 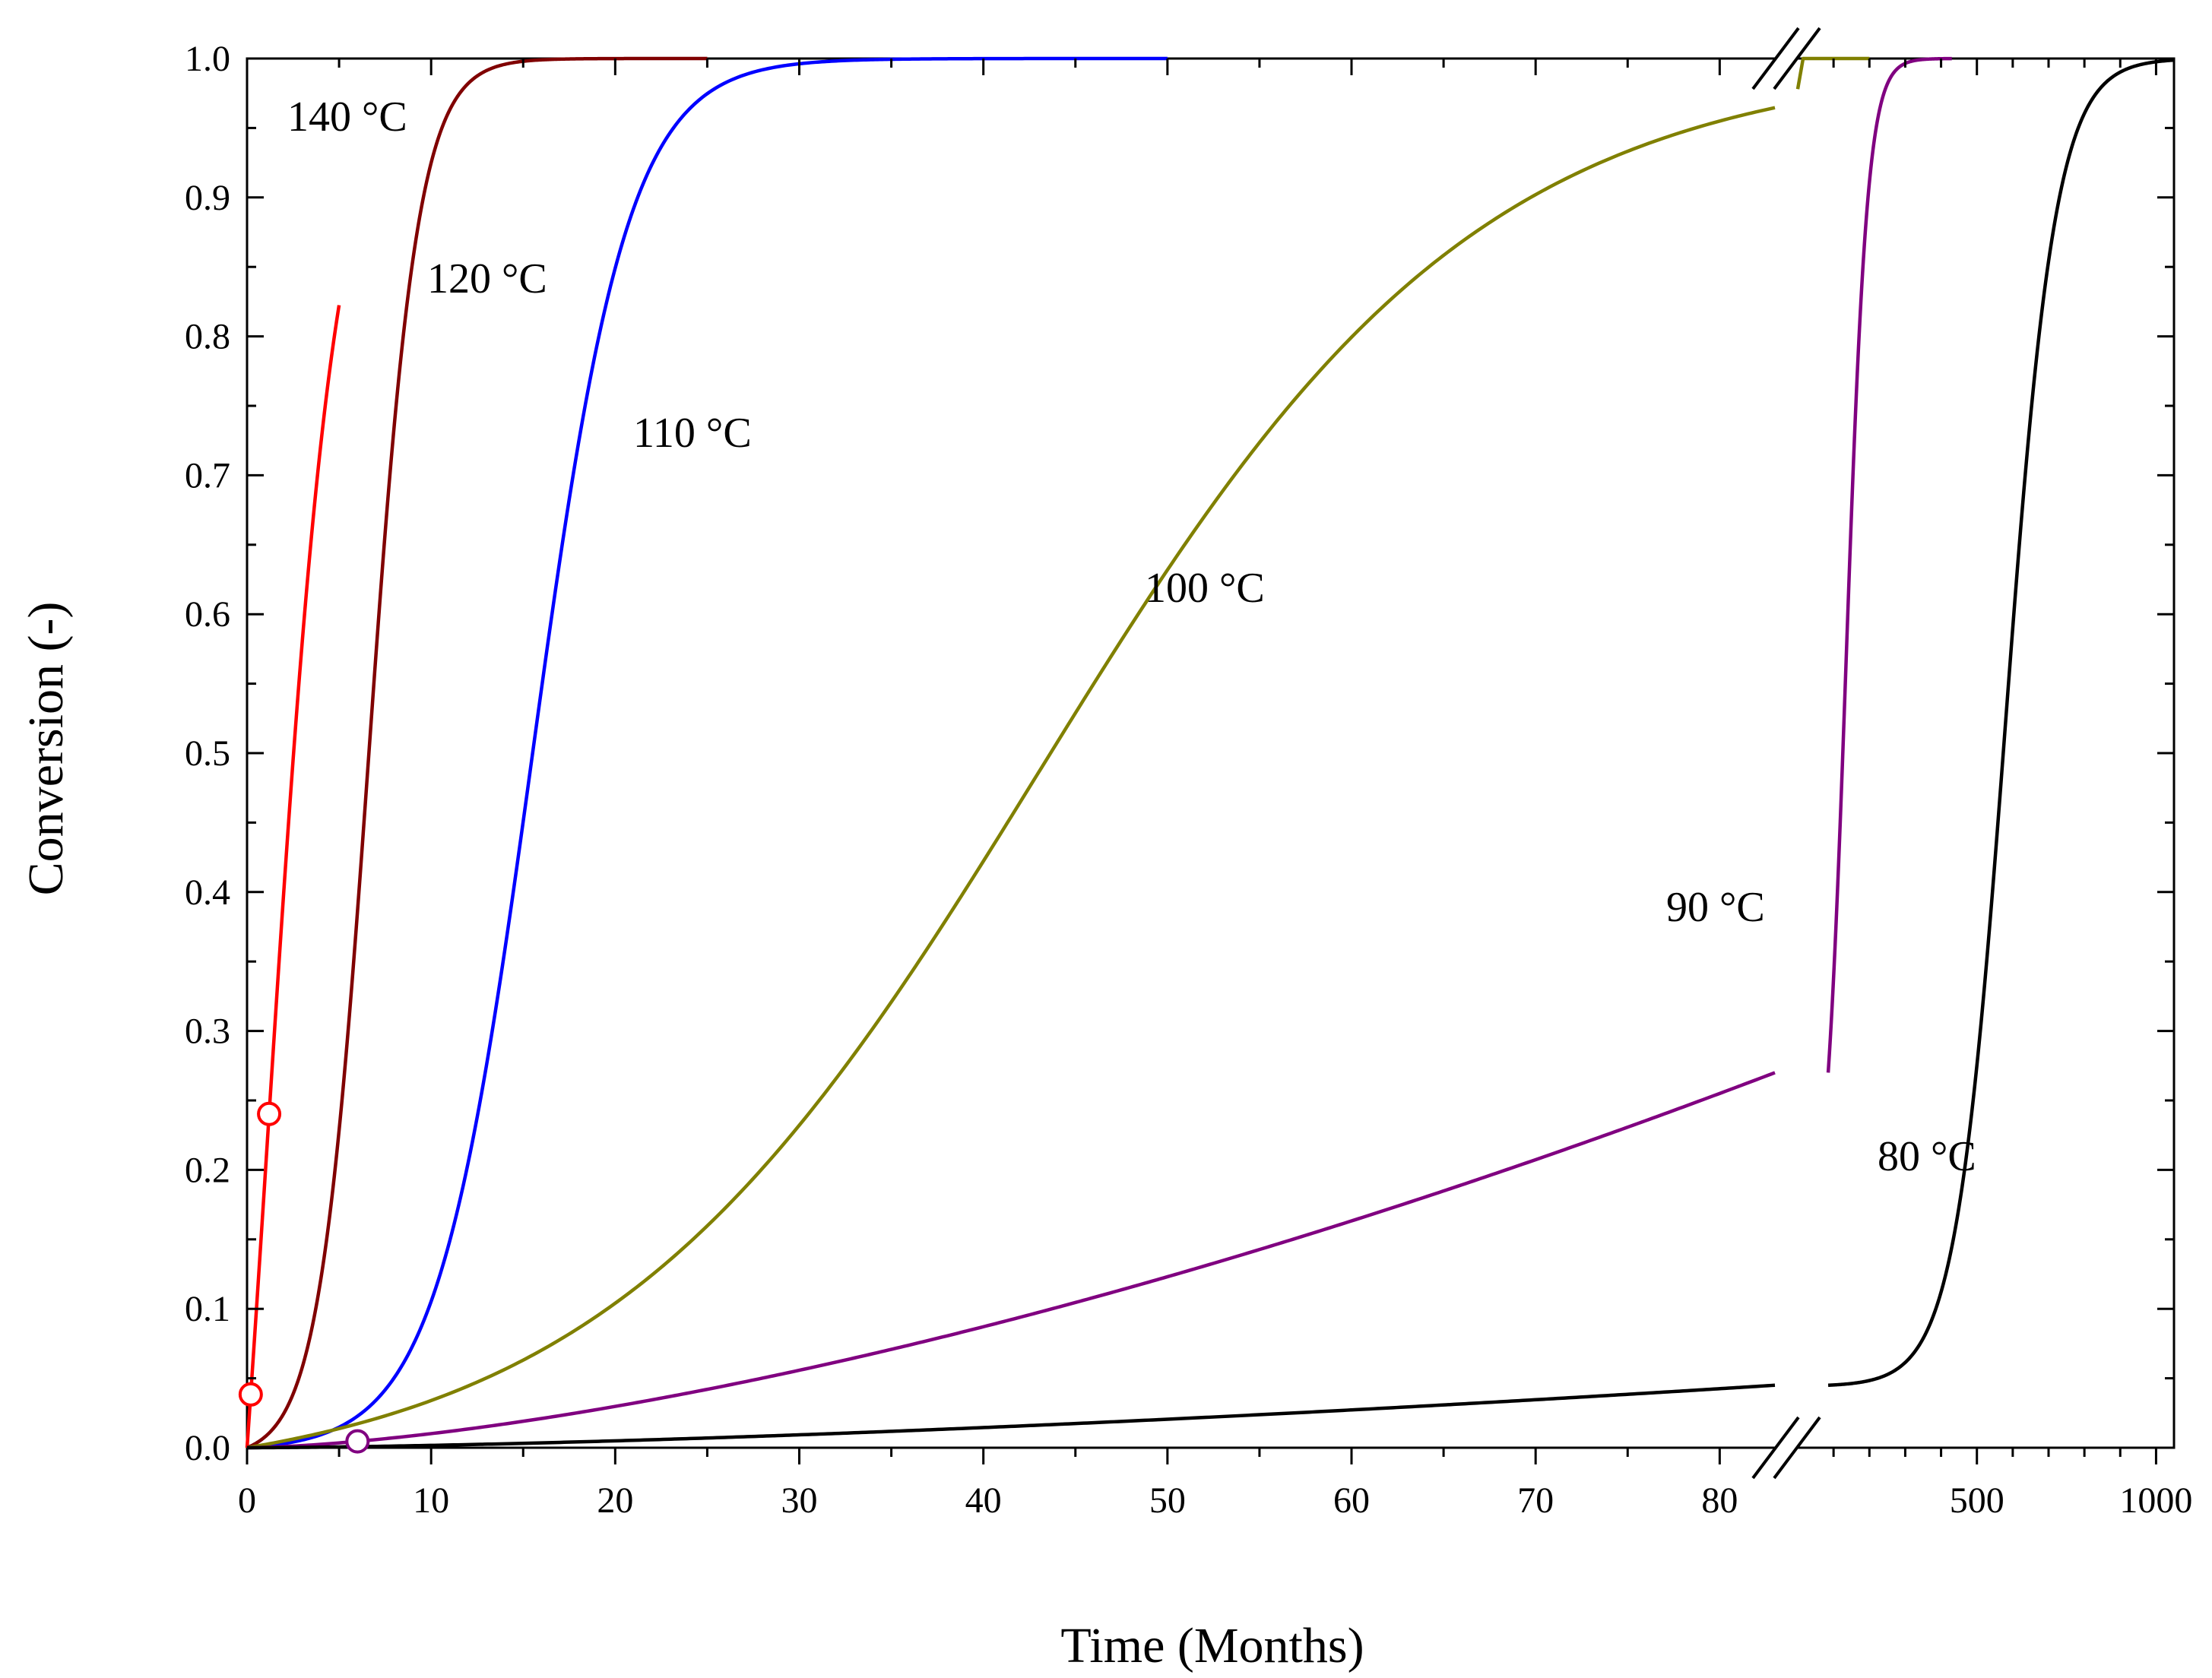 I want to click on curve-label-140-c: 140 °C, so click(x=347, y=117).